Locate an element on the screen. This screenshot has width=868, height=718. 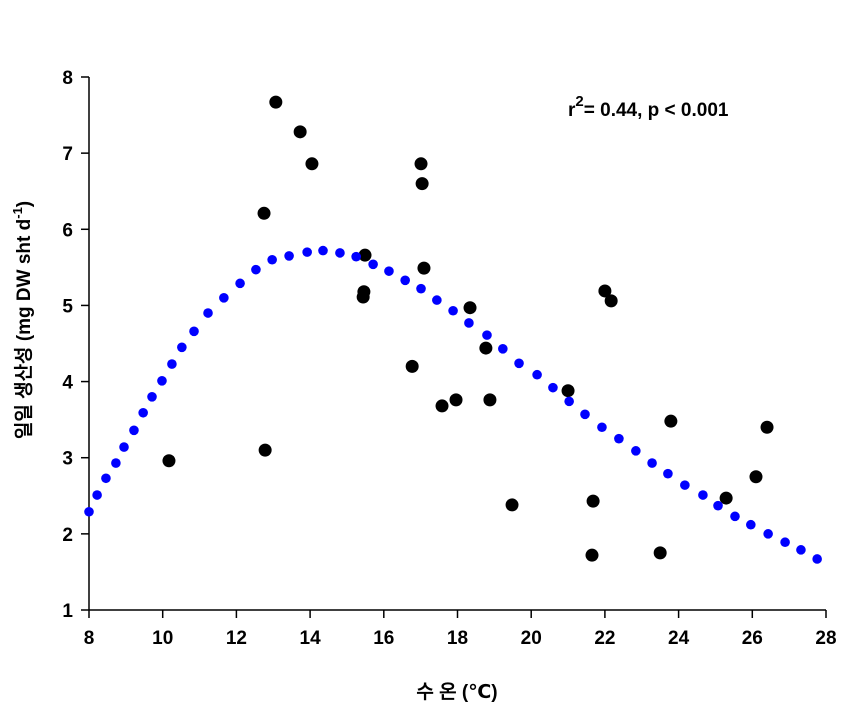
y-tick-label: 4 is located at coordinates (67, 383).